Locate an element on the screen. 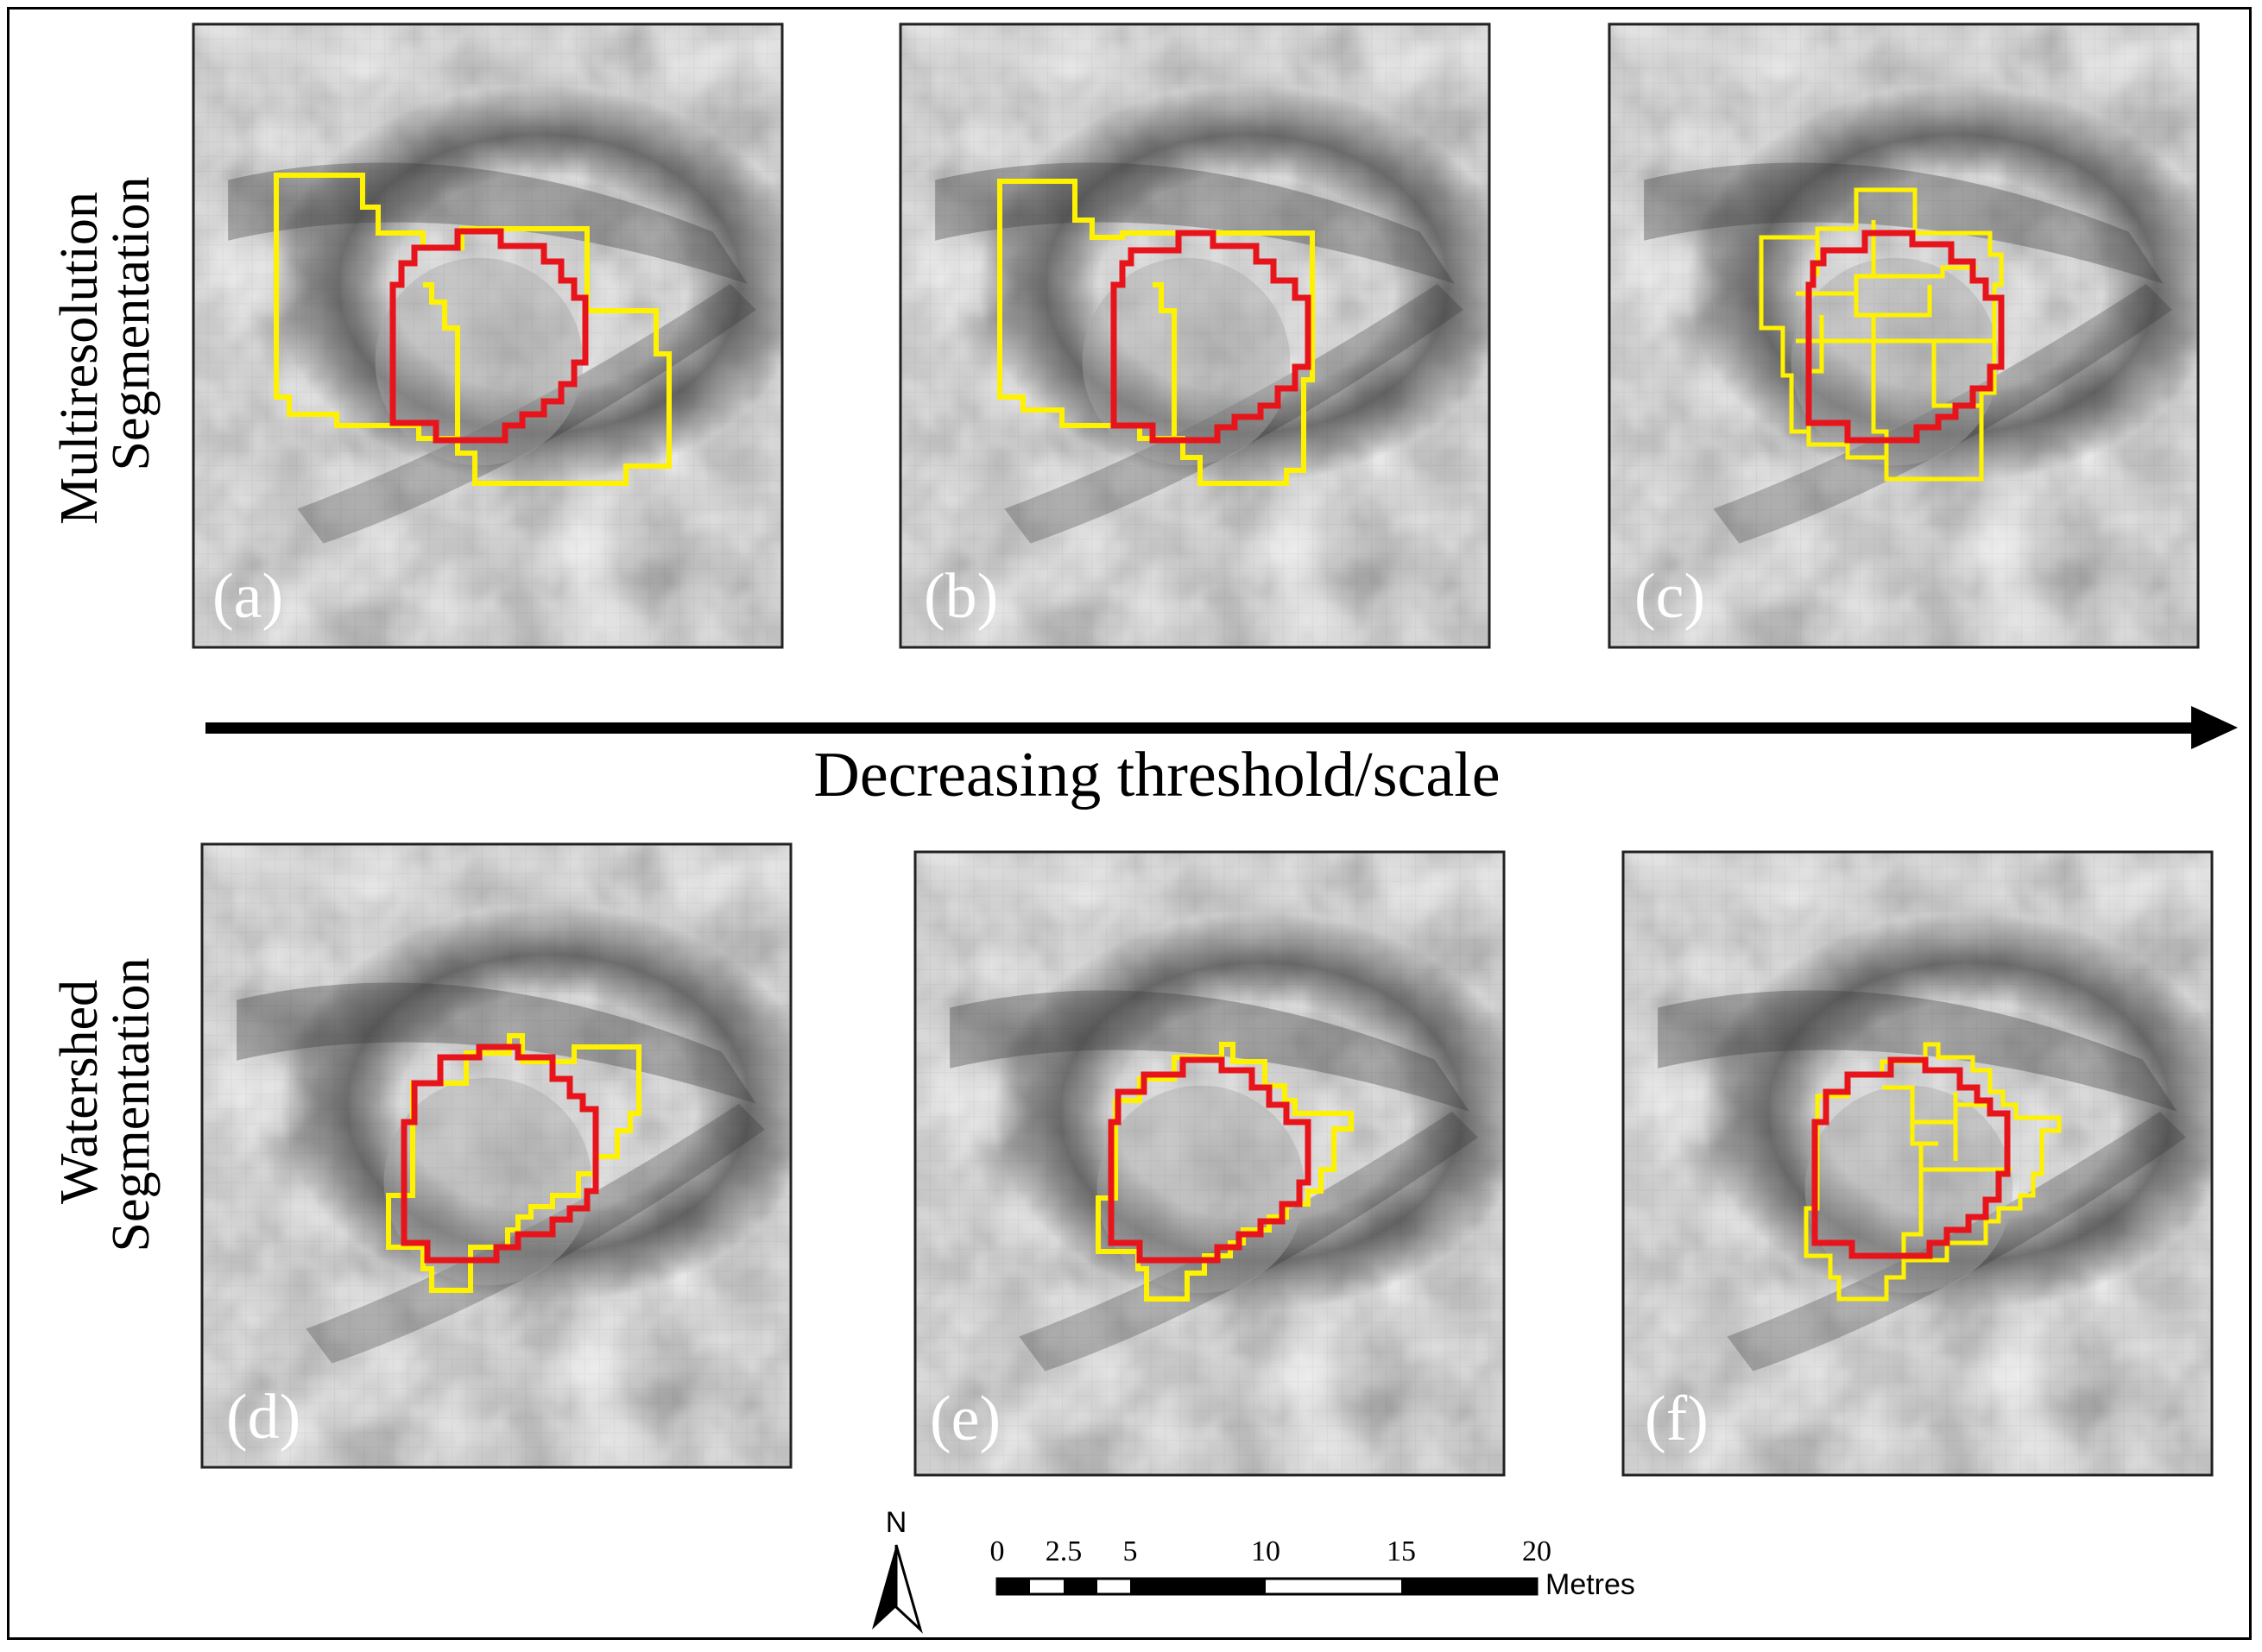 The width and height of the screenshot is (2262, 1652). scale-tick-label: 10 is located at coordinates (1265, 1551).